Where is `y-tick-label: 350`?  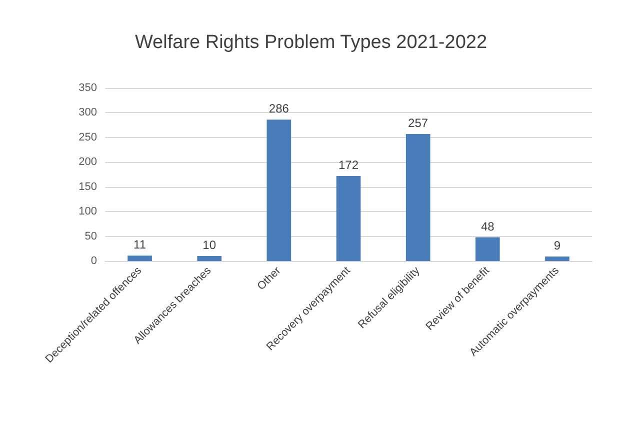 y-tick-label: 350 is located at coordinates (87, 88).